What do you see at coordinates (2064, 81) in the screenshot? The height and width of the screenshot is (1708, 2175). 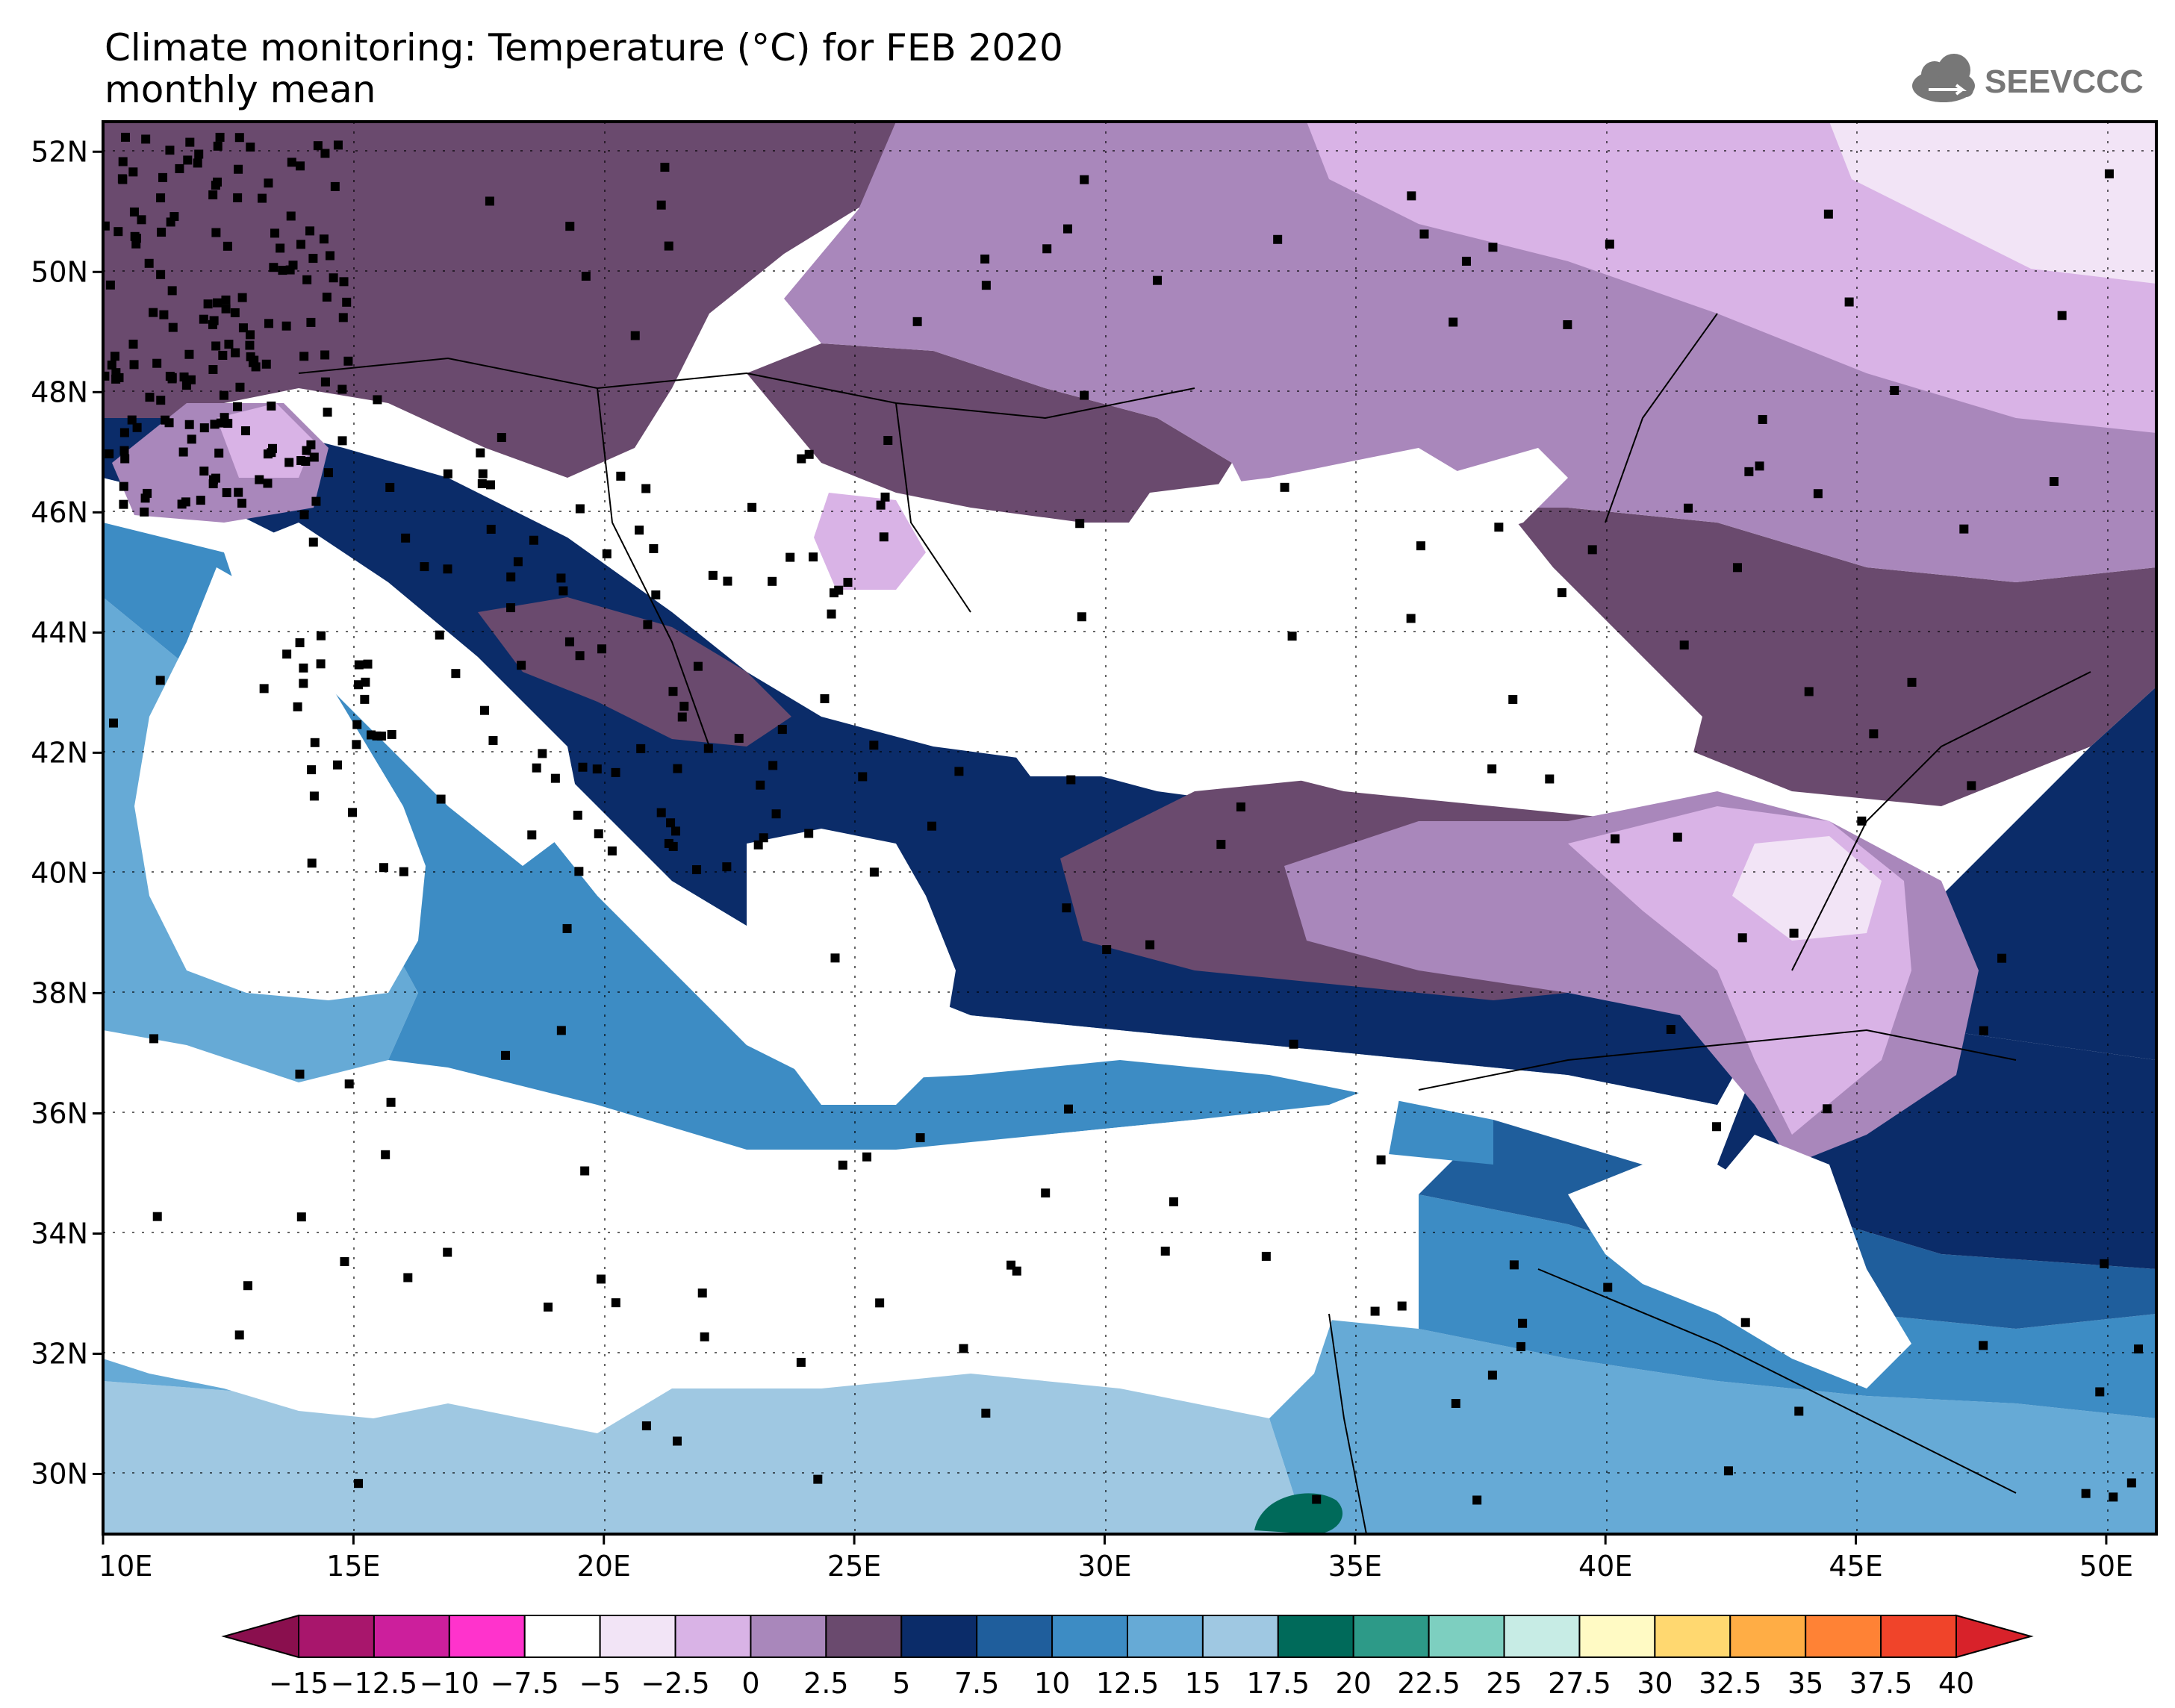 I see `logo-text: SEEVCCC` at bounding box center [2064, 81].